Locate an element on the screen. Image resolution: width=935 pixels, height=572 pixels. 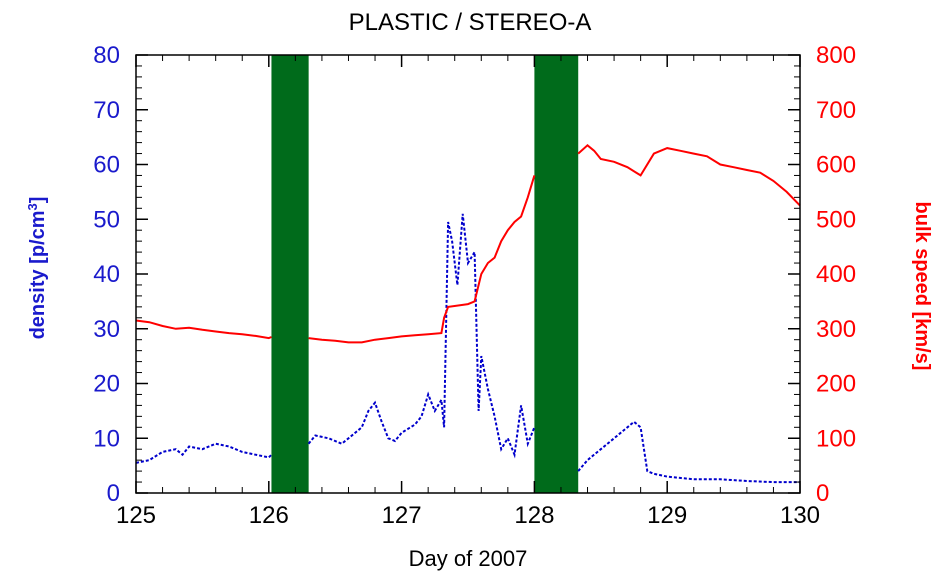
y-right-tick-label: 700 is located at coordinates (836, 110).